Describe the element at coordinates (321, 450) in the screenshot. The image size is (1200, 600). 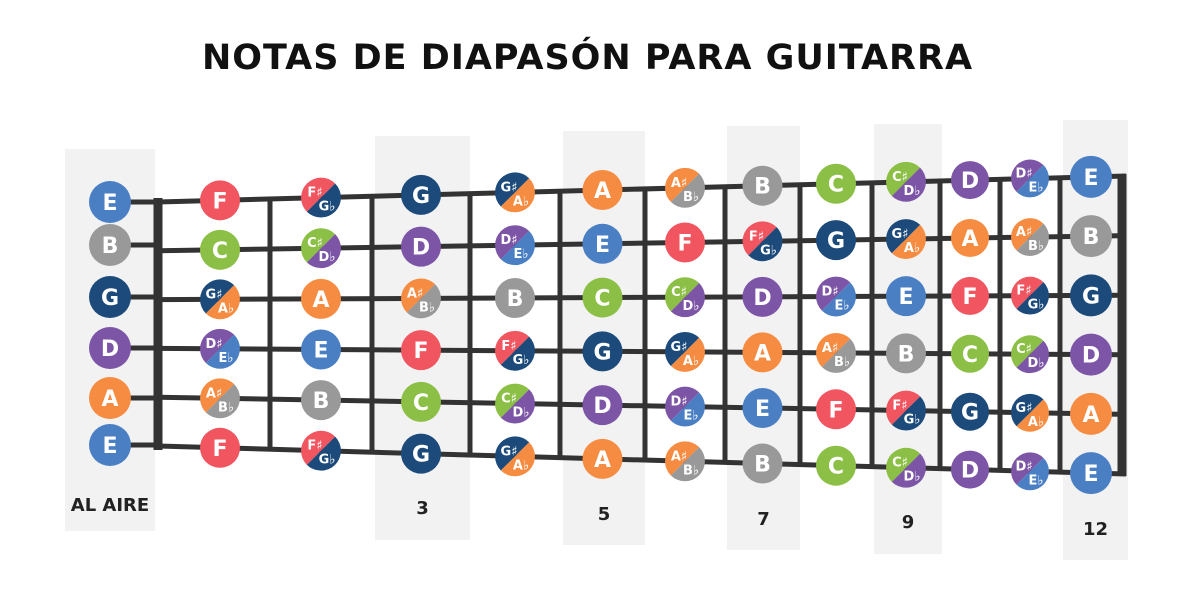
I see `note-s6-f2: F♯G♭` at that location.